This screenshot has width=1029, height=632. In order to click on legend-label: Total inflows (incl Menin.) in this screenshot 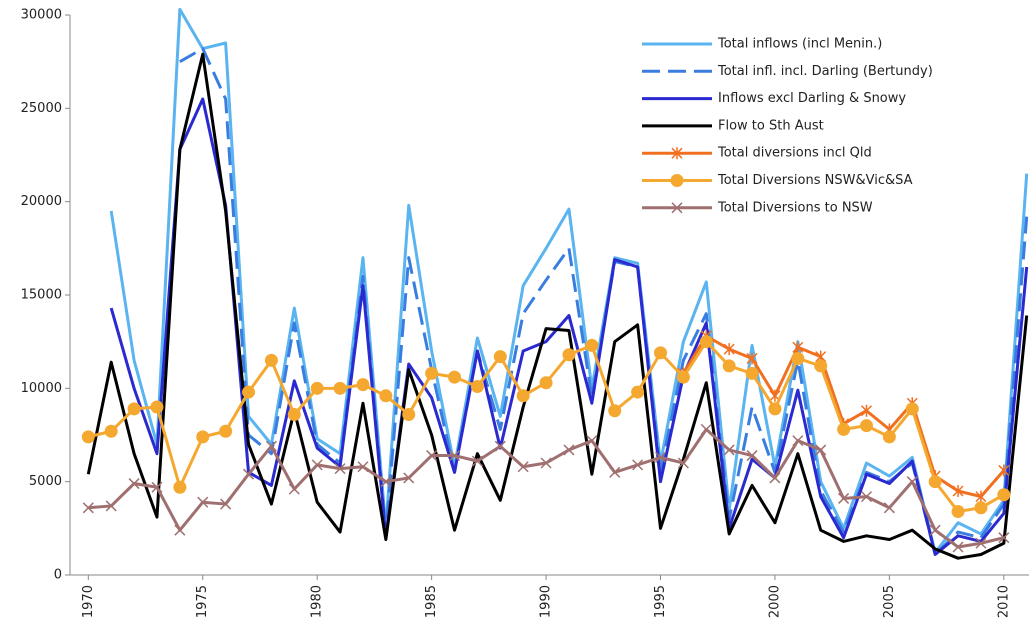, I will do `click(799, 44)`.